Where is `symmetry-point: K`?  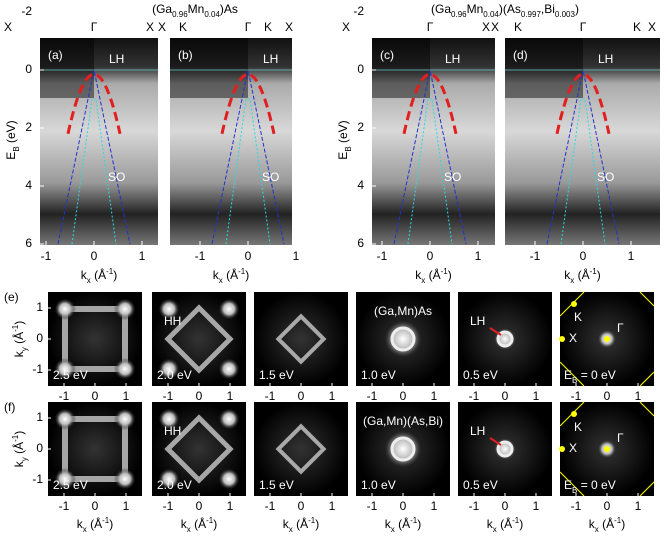 symmetry-point: K is located at coordinates (268, 27).